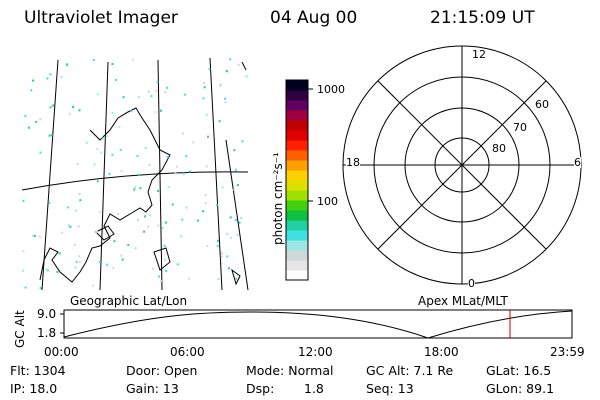 Image resolution: width=600 pixels, height=400 pixels. What do you see at coordinates (290, 370) in the screenshot?
I see `mode-info: Mode: Normal` at bounding box center [290, 370].